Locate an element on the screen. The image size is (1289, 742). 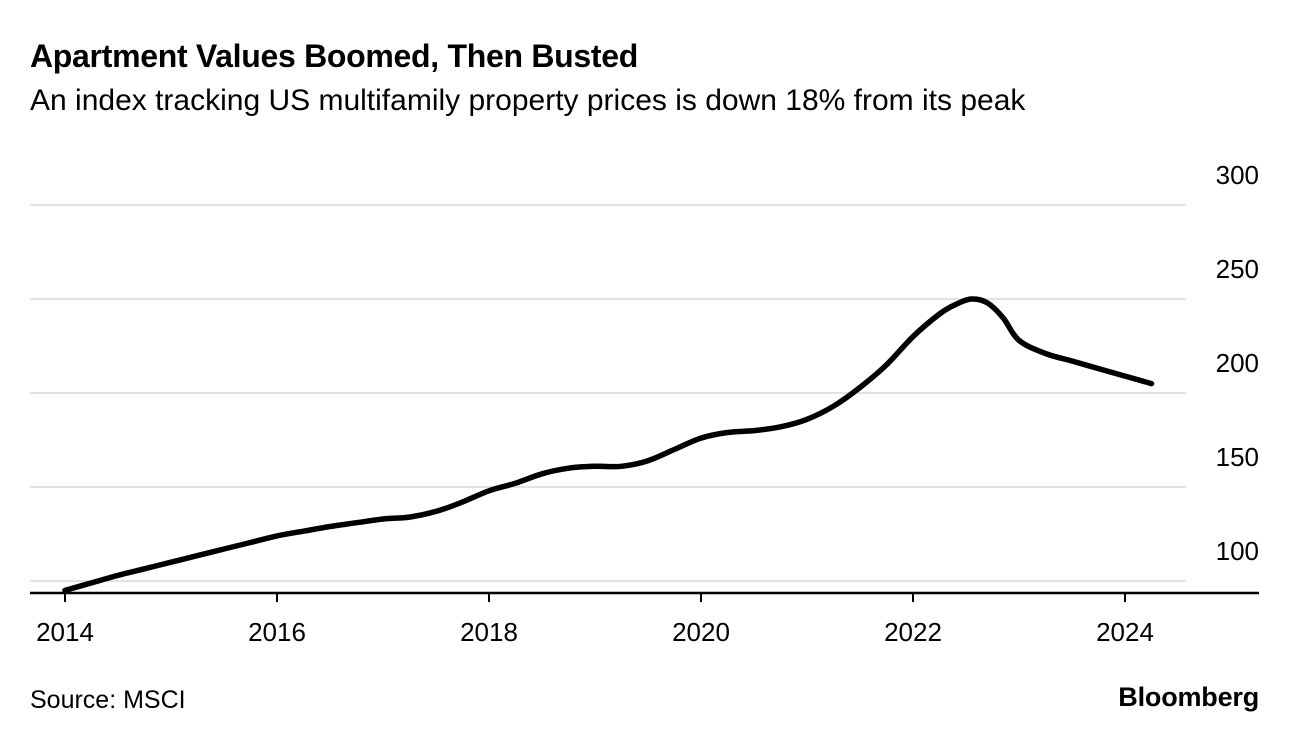
chart-title: Apartment Values Boomed, Then Busted is located at coordinates (334, 56).